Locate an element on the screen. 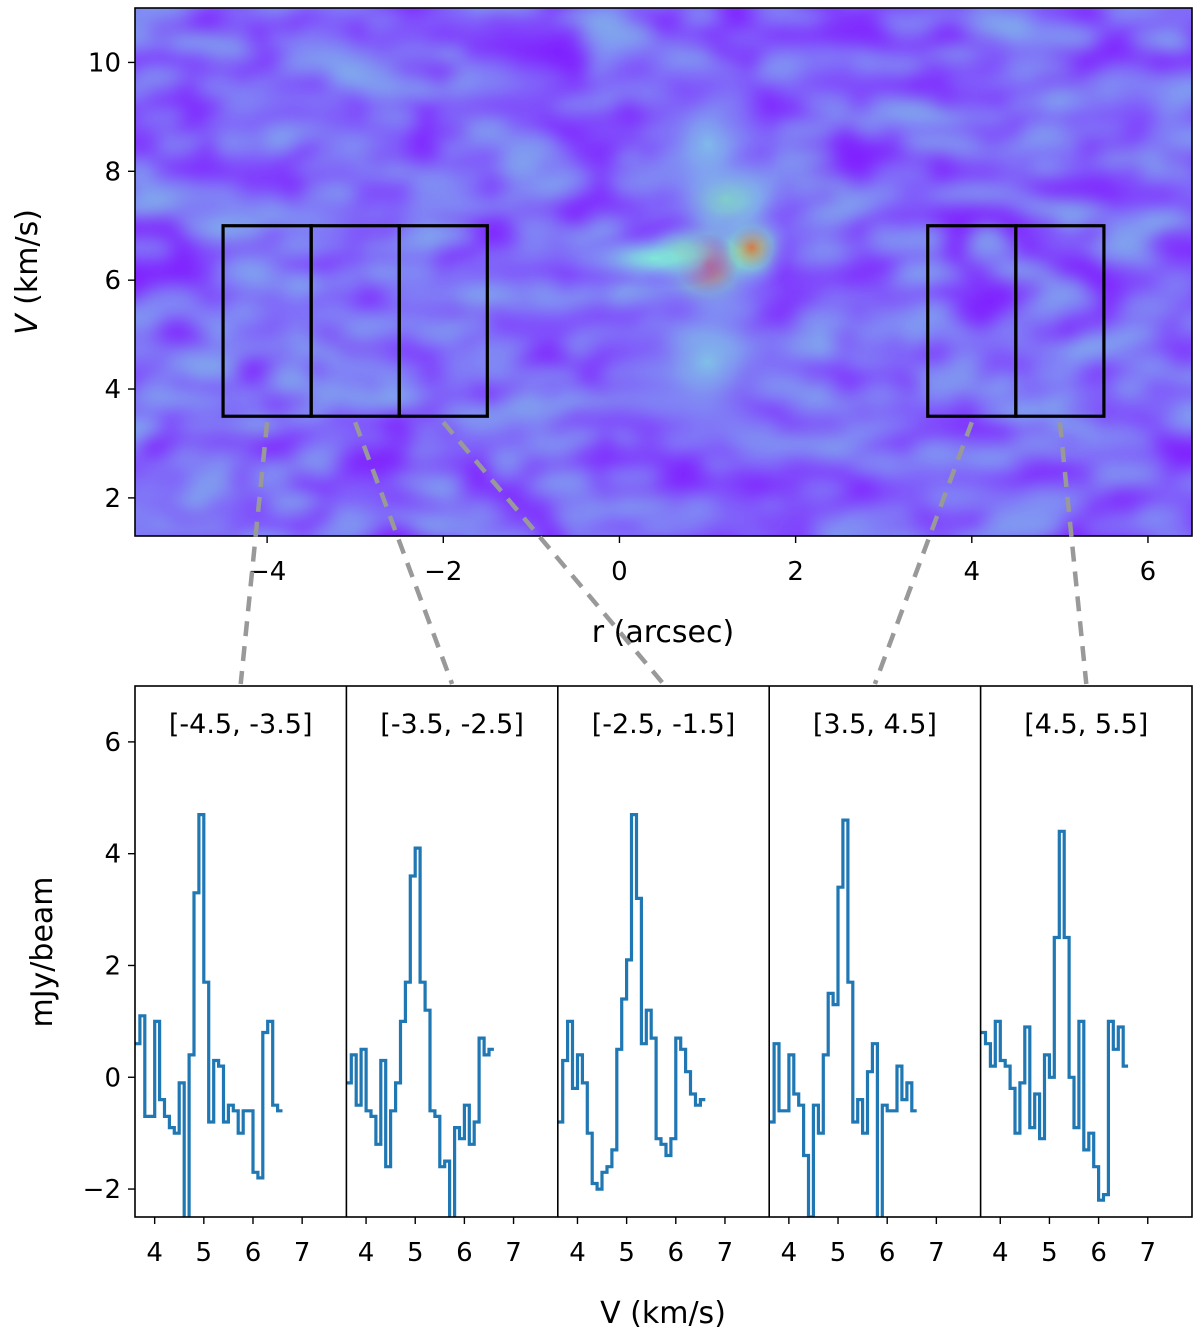 This screenshot has height=1335, width=1200. pv-x-tick-label: −4 is located at coordinates (267, 572).